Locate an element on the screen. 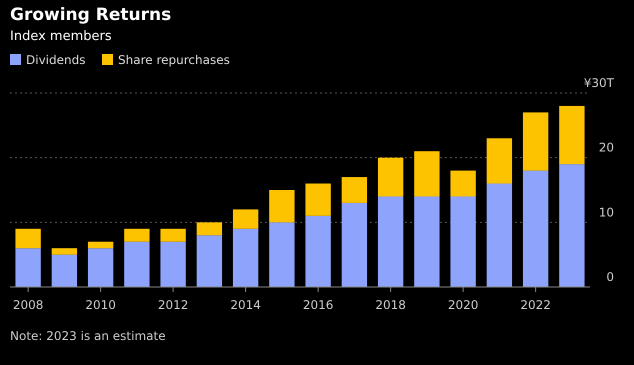 This screenshot has width=634, height=365. x-tick-label: 2022 is located at coordinates (535, 305).